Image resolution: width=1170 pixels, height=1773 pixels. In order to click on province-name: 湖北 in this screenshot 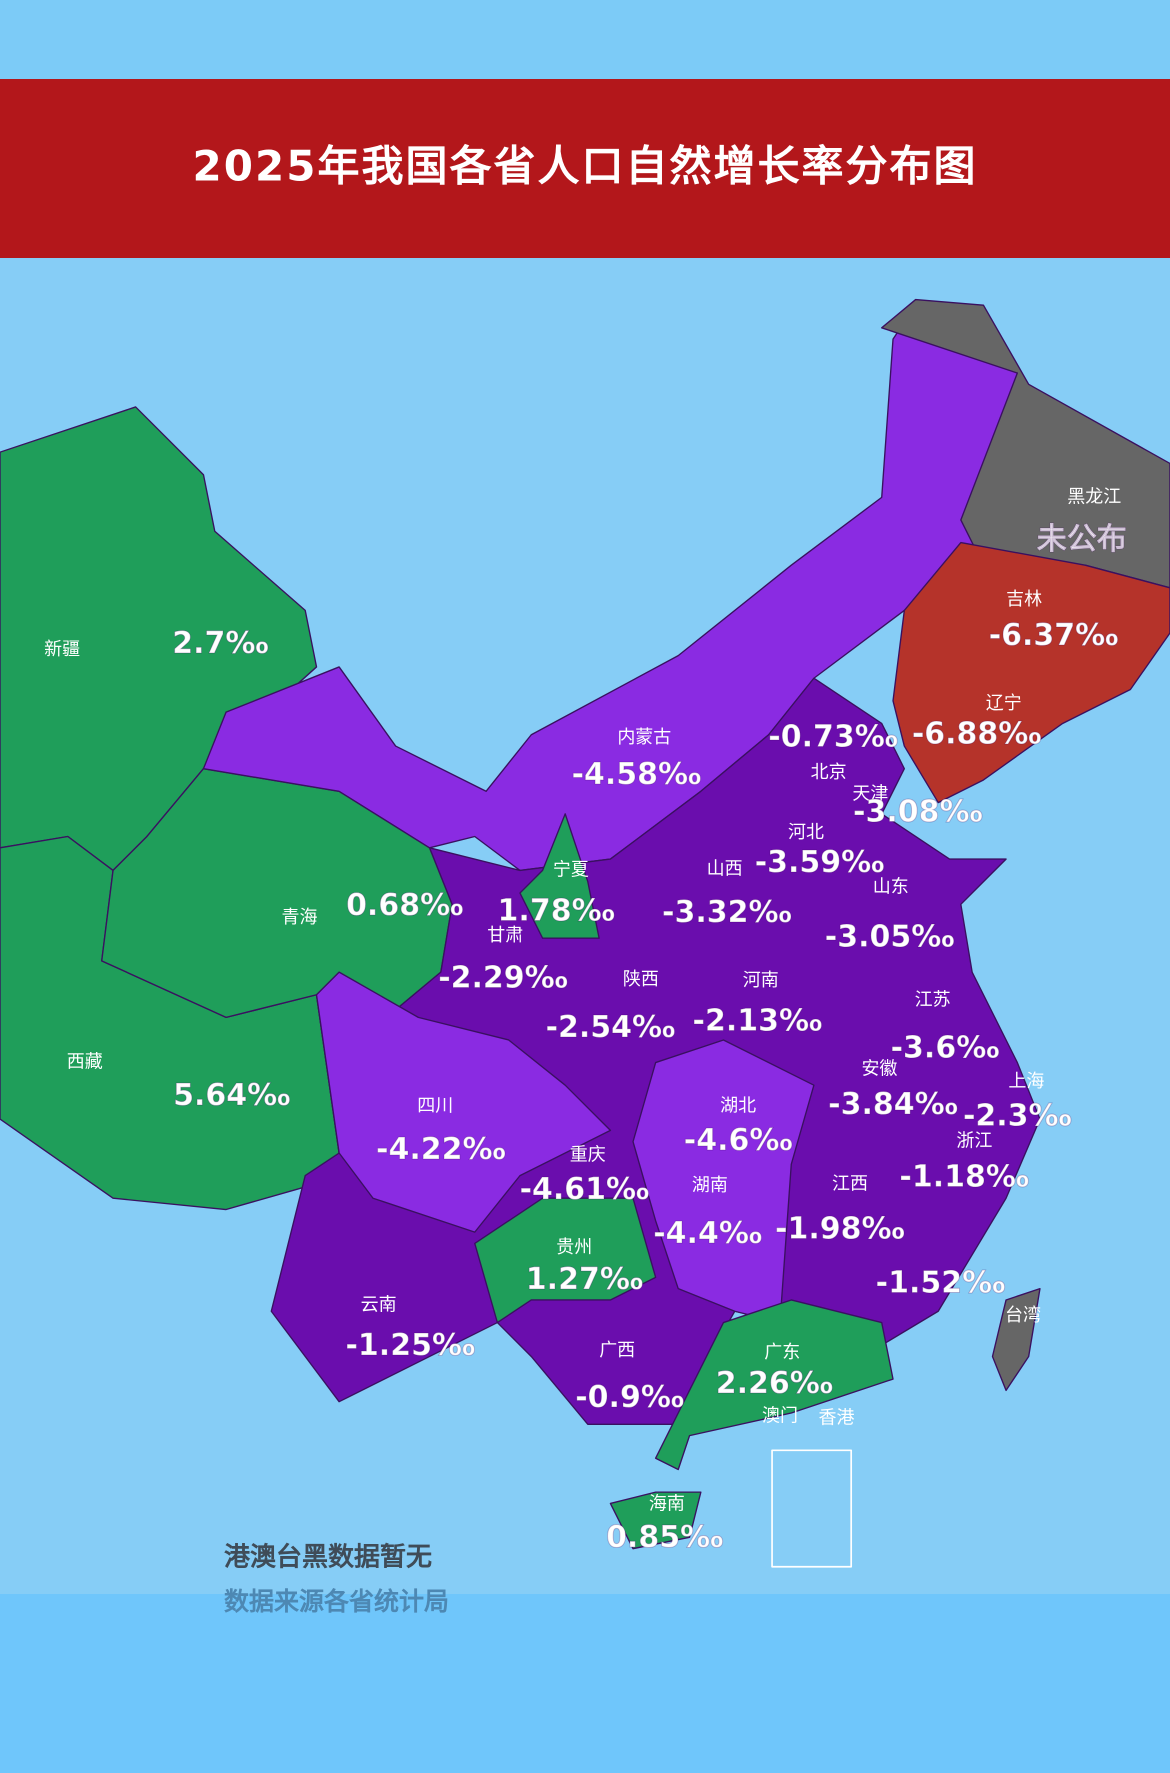, I will do `click(738, 1106)`.